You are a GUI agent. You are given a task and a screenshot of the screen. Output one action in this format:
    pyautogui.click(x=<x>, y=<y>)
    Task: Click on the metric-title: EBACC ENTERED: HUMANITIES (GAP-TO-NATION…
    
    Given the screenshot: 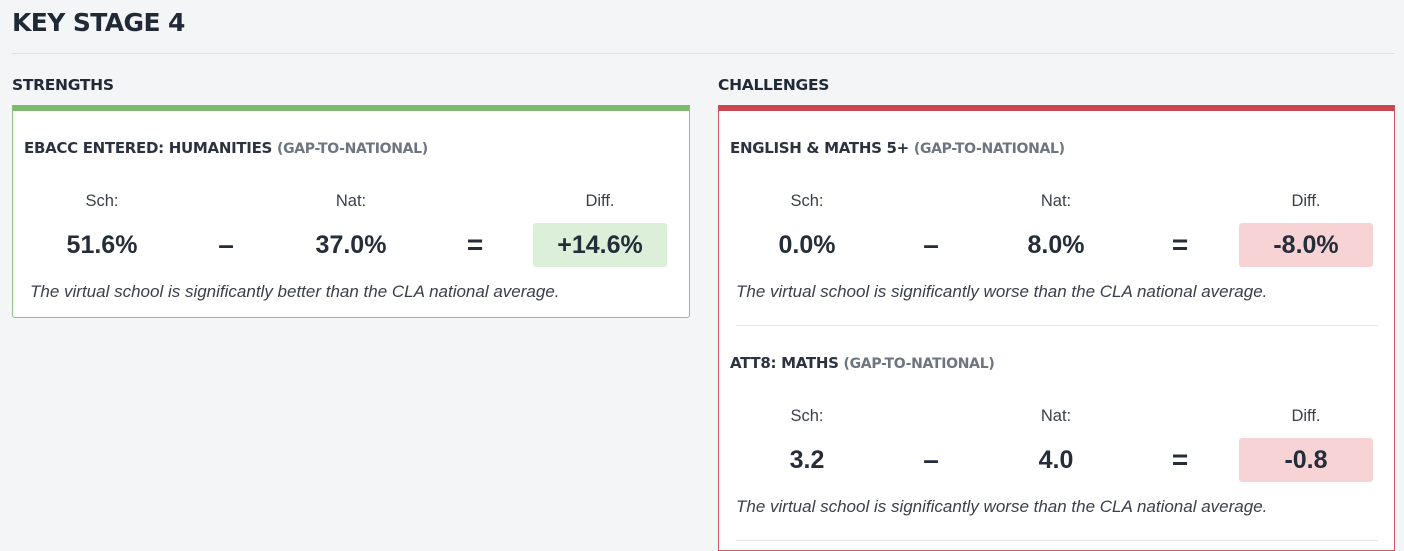 What is the action you would take?
    pyautogui.click(x=226, y=148)
    